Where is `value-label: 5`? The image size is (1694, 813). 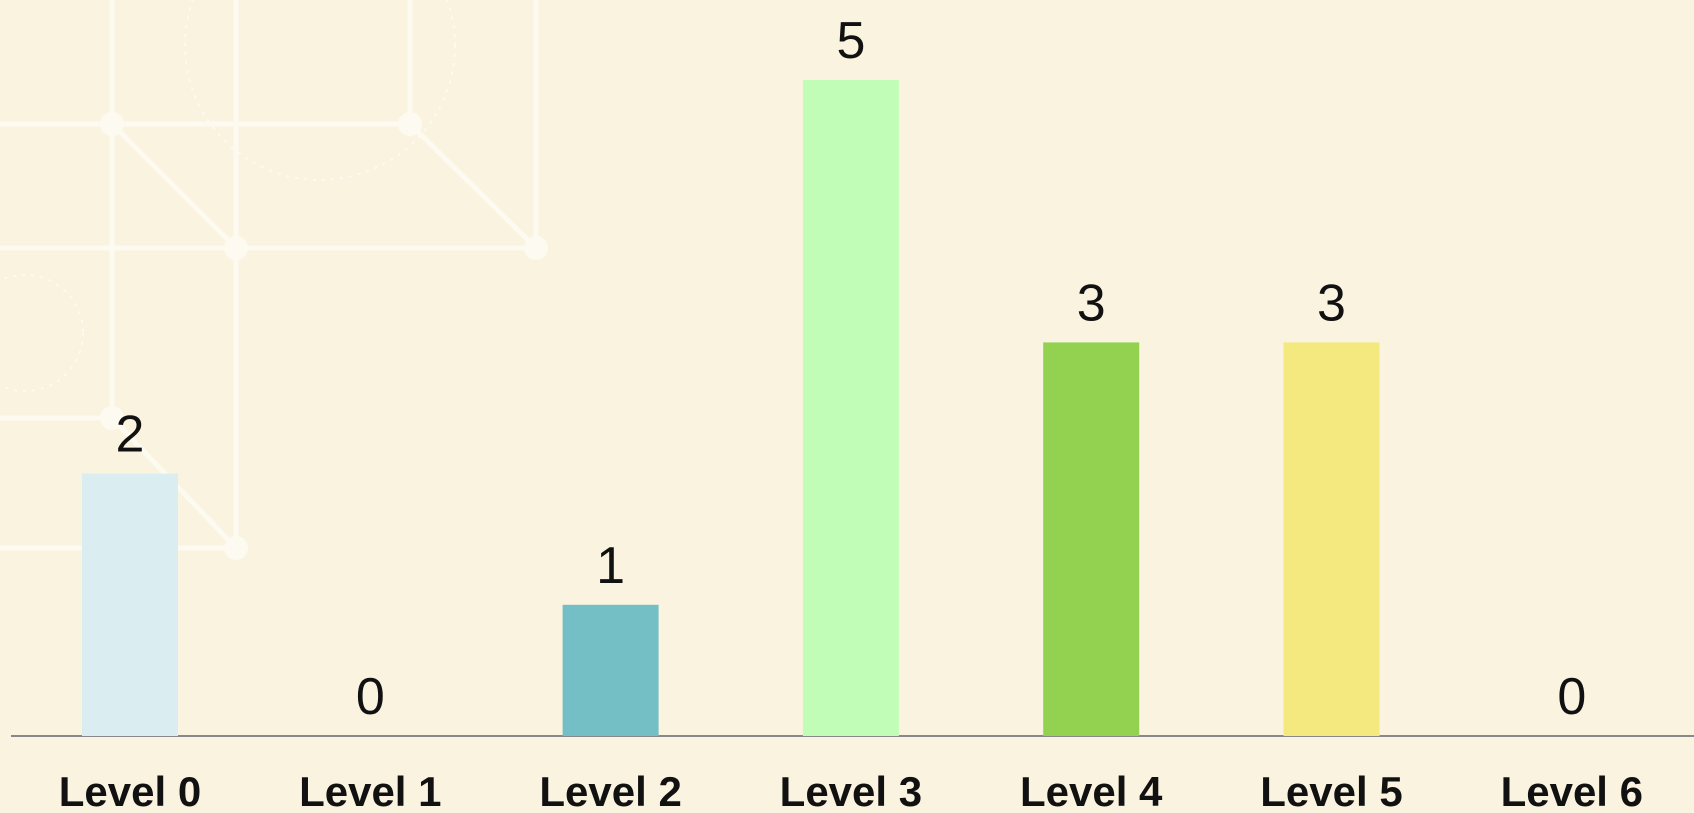
value-label: 5 is located at coordinates (850, 41).